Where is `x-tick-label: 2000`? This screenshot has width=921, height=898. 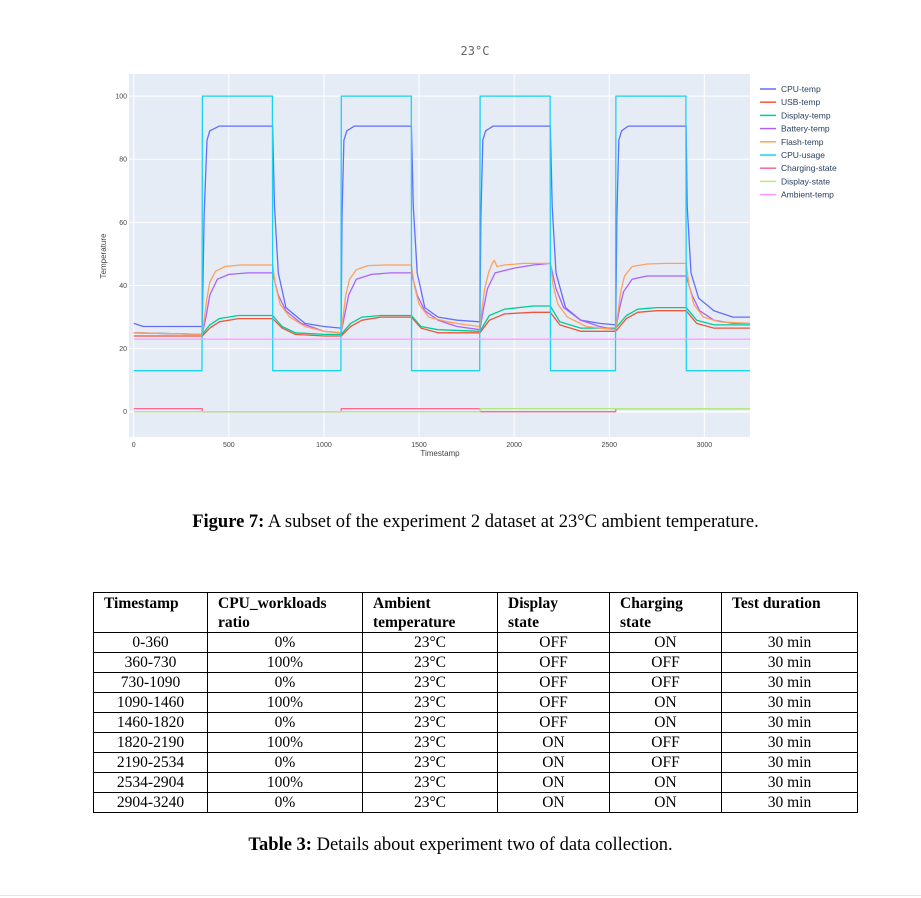 x-tick-label: 2000 is located at coordinates (514, 445).